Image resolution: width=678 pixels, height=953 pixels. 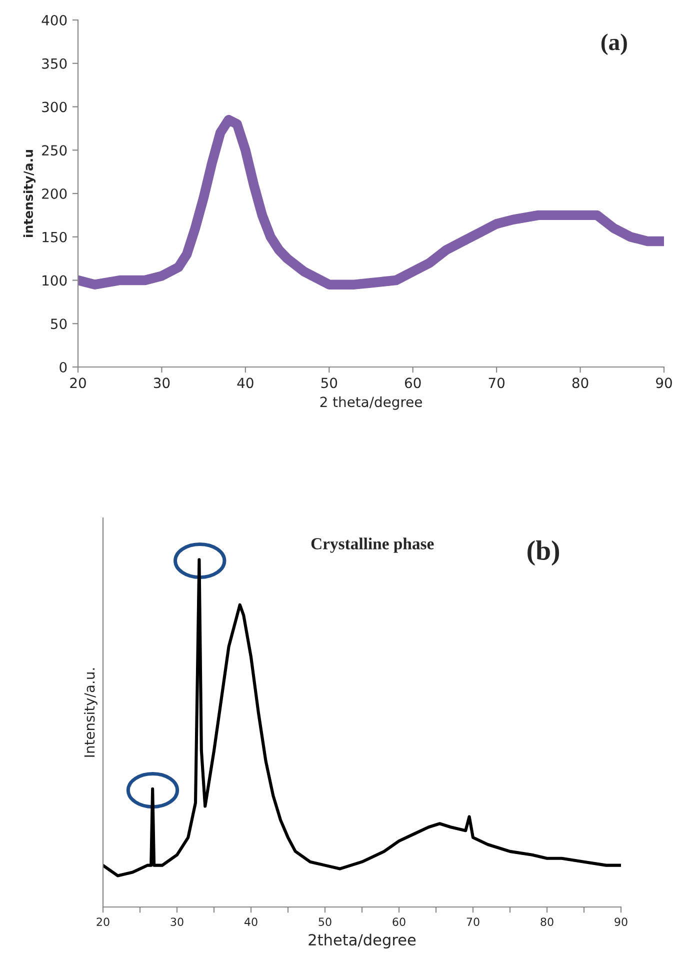 I want to click on y-tick-label: 150, so click(x=54, y=237).